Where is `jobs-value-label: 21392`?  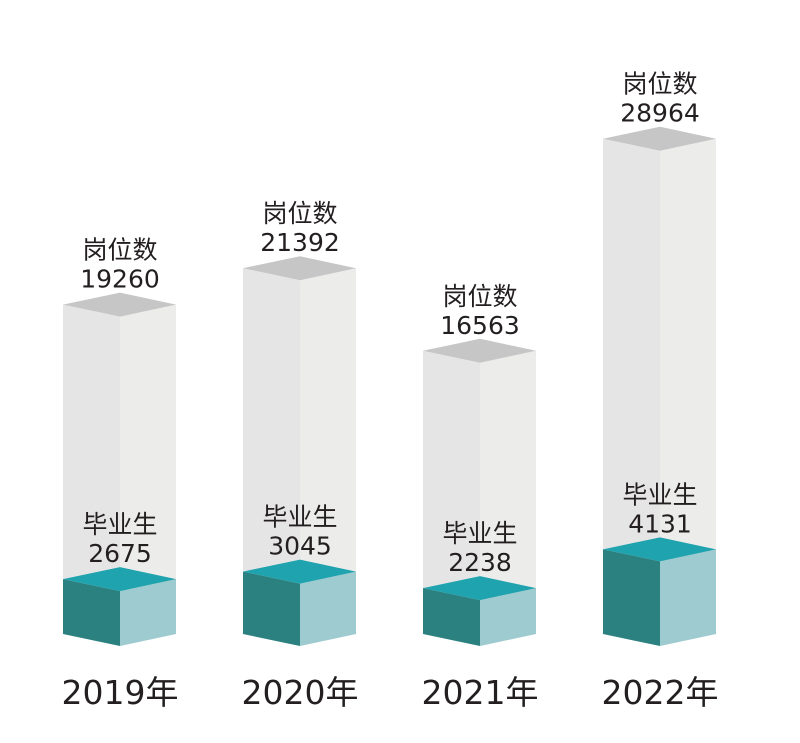
jobs-value-label: 21392 is located at coordinates (300, 242).